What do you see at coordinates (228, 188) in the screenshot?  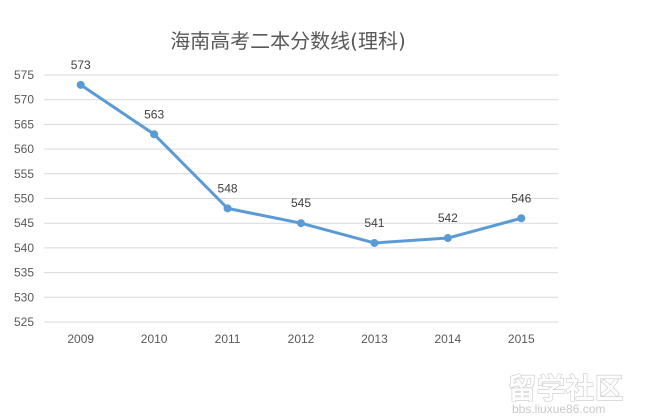 I see `data-label: 548` at bounding box center [228, 188].